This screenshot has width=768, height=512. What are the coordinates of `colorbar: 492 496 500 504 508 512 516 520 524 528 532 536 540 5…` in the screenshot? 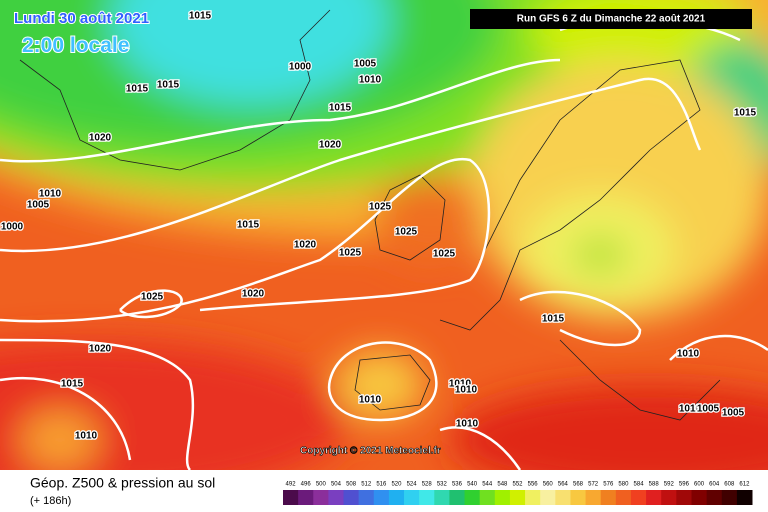 It's located at (518, 493).